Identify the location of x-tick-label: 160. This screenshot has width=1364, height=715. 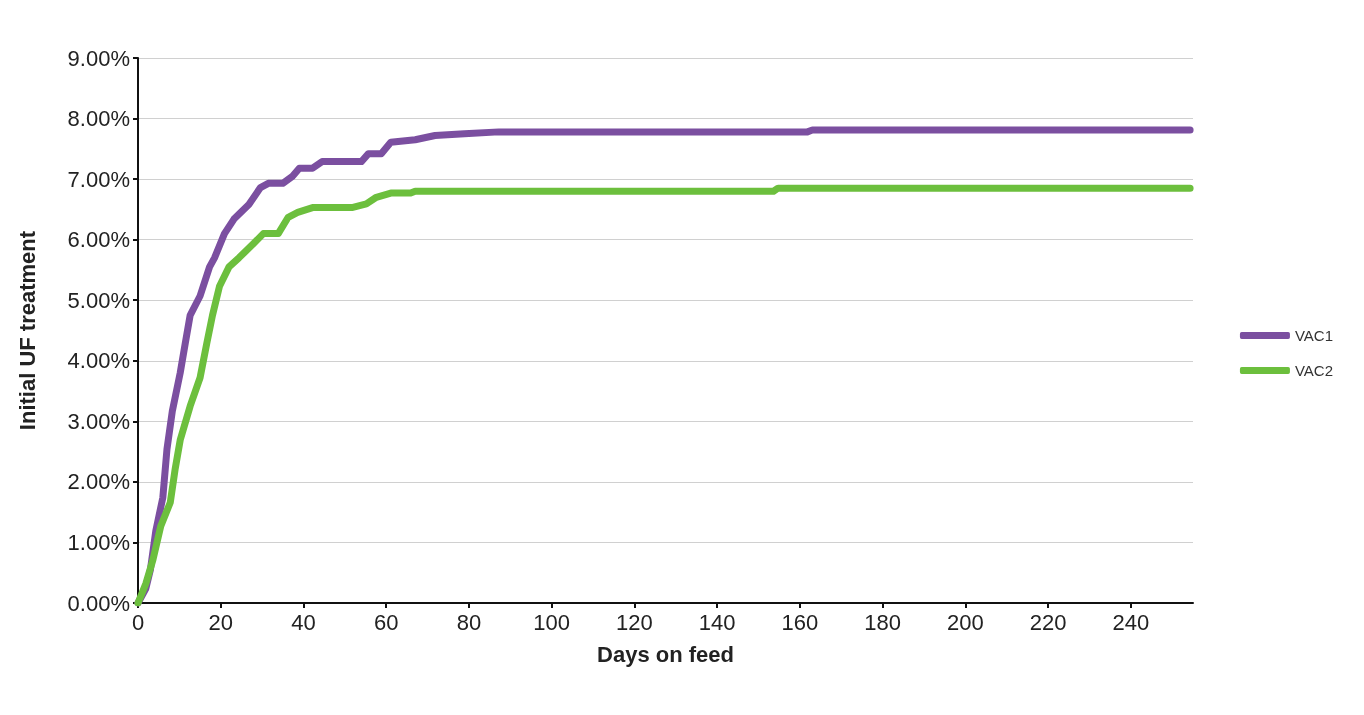
(800, 622).